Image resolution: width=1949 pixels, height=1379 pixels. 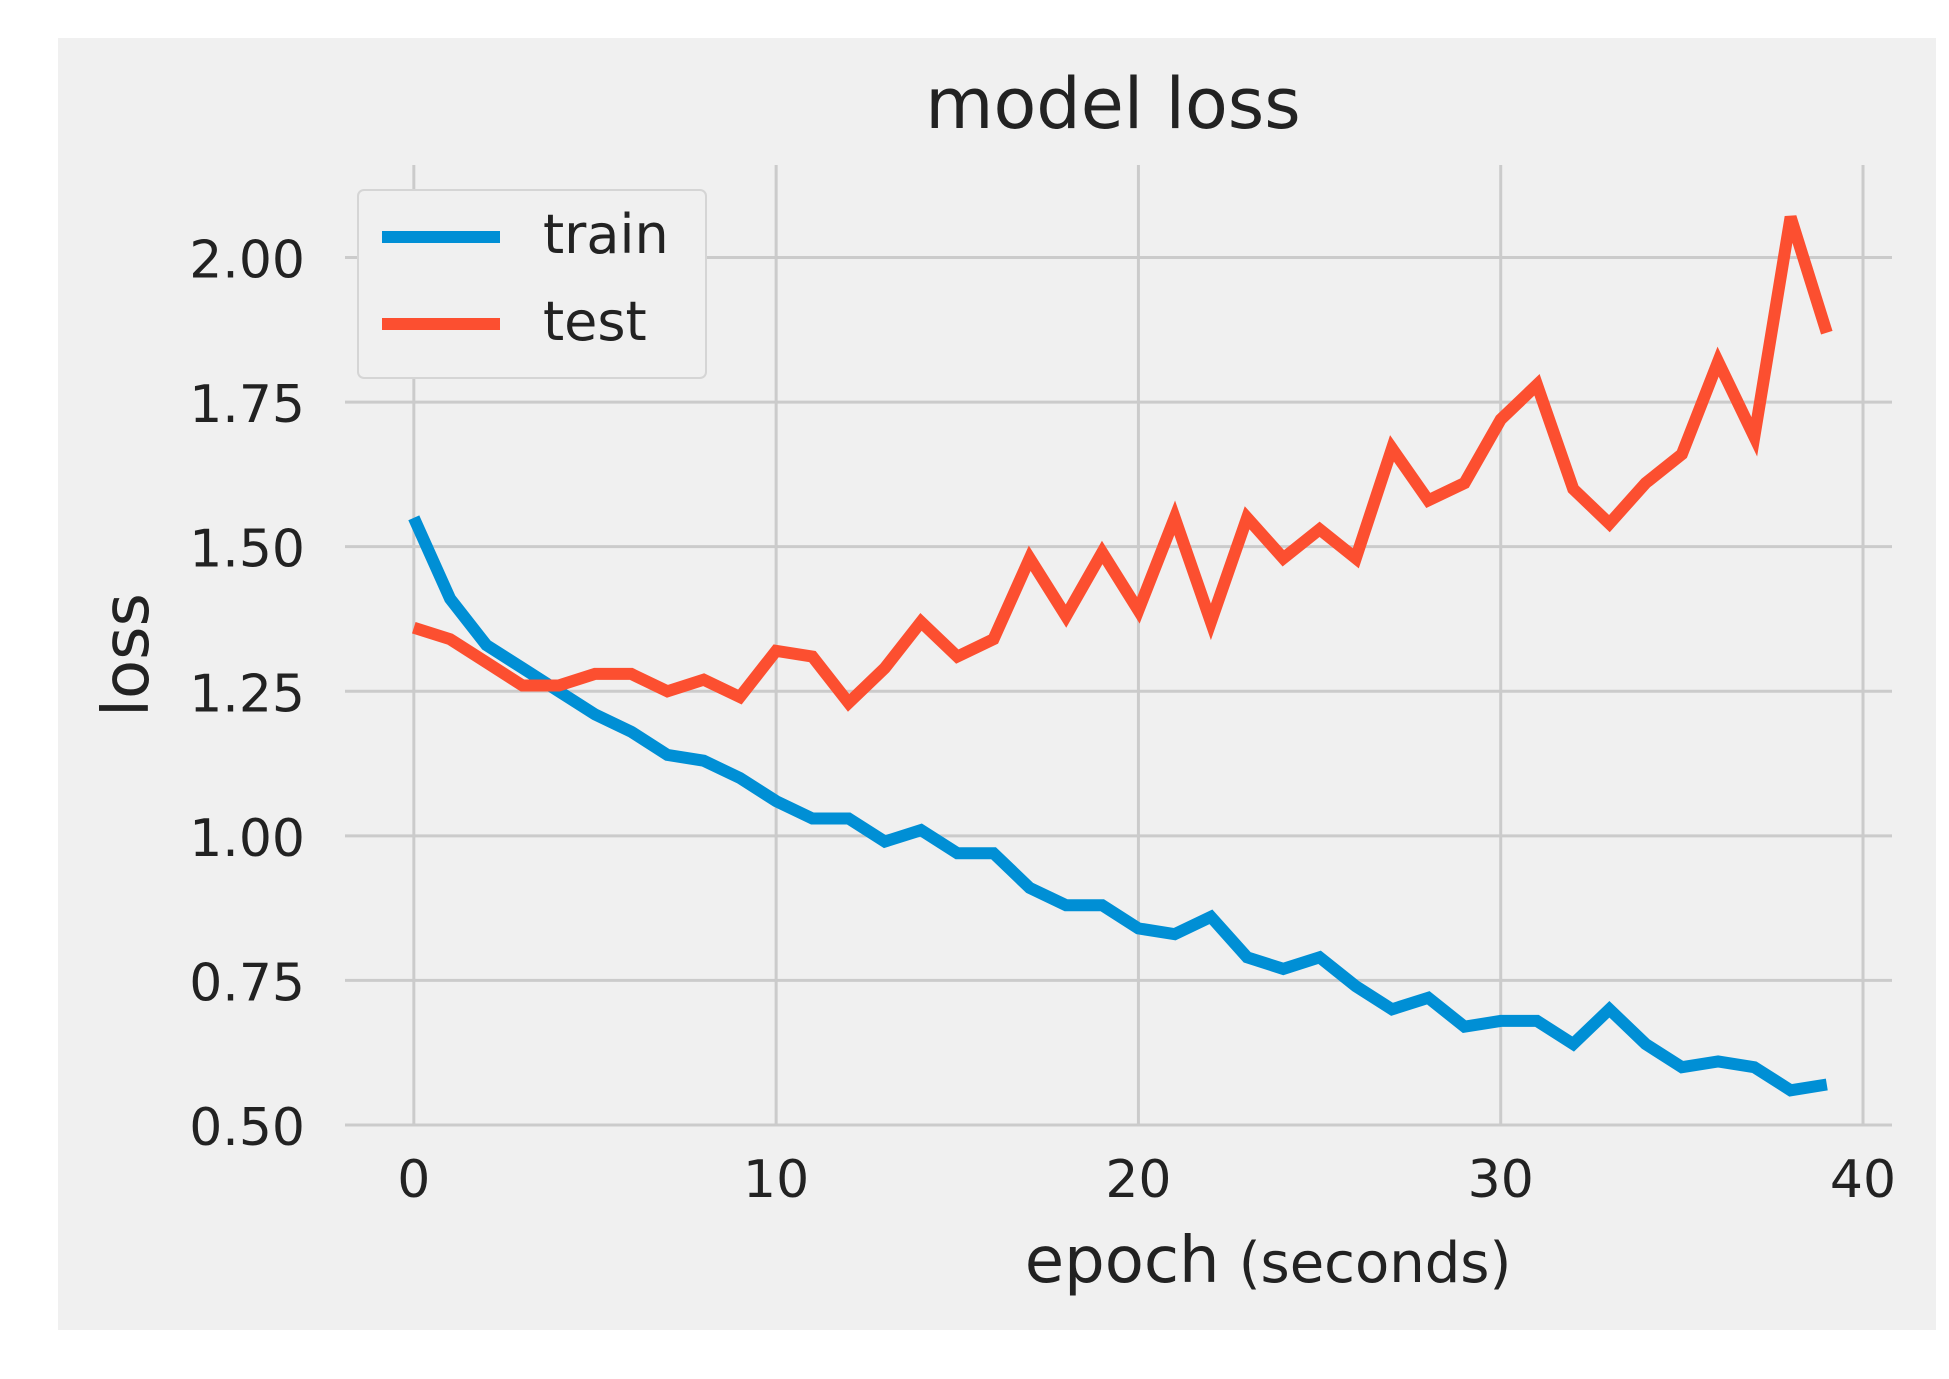 What do you see at coordinates (1122, 1261) in the screenshot?
I see `x-axis-label-main: epoch` at bounding box center [1122, 1261].